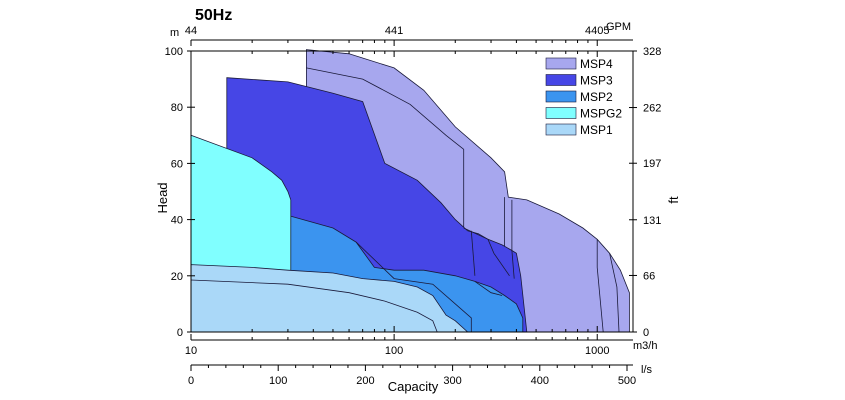  I want to click on x-tick-label: 100, so click(394, 351).